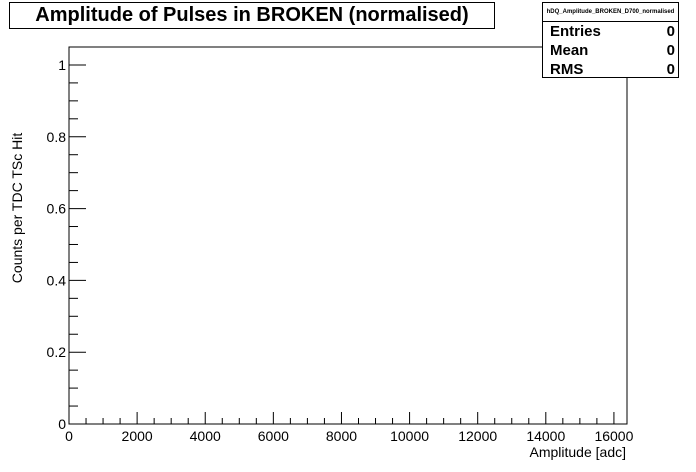 The height and width of the screenshot is (472, 696). I want to click on stats-row-entries: Entries 0, so click(610, 31).